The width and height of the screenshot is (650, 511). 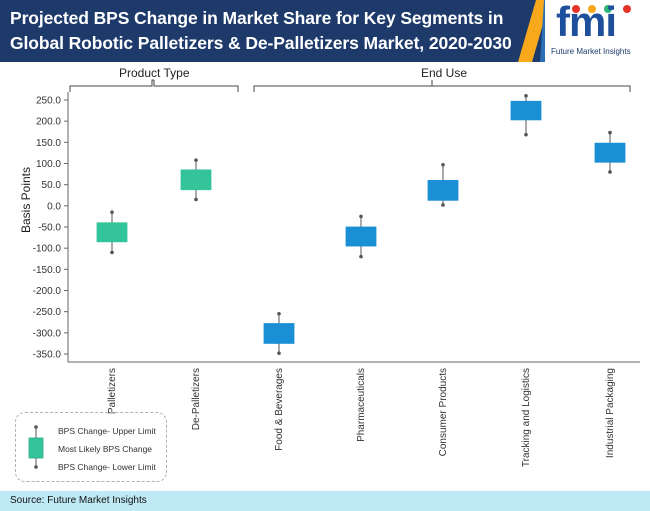 What do you see at coordinates (48, 164) in the screenshot?
I see `y-tick-label: 100.0` at bounding box center [48, 164].